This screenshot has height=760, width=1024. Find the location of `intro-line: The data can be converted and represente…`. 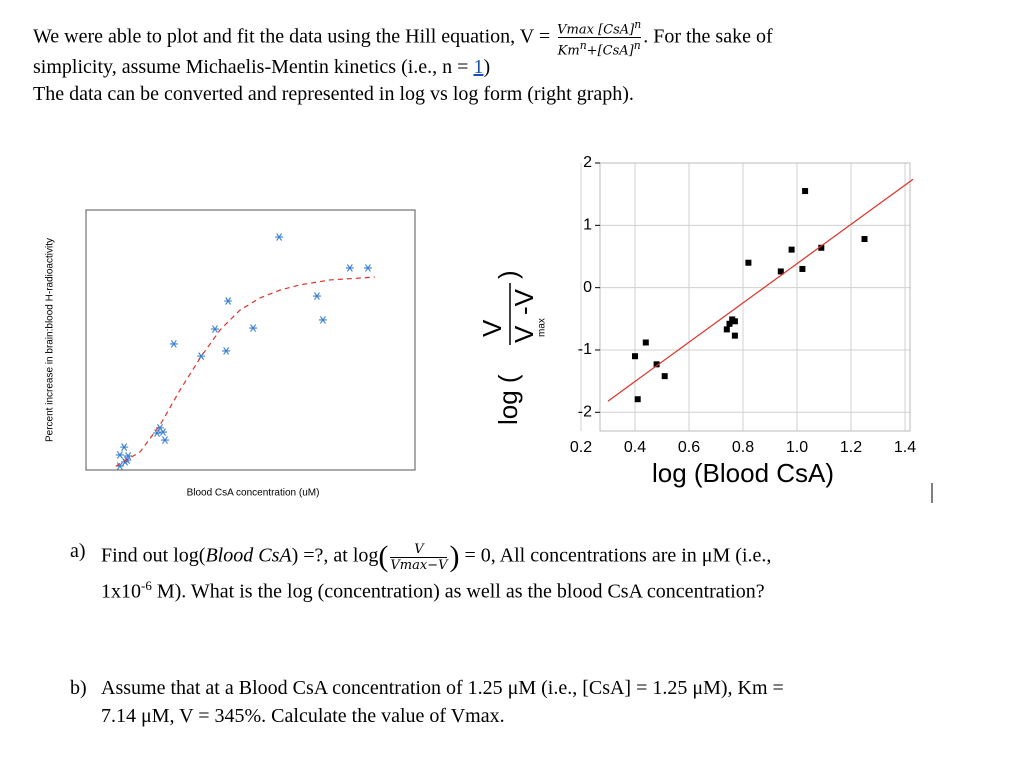

intro-line: The data can be converted and represente… is located at coordinates (333, 94).